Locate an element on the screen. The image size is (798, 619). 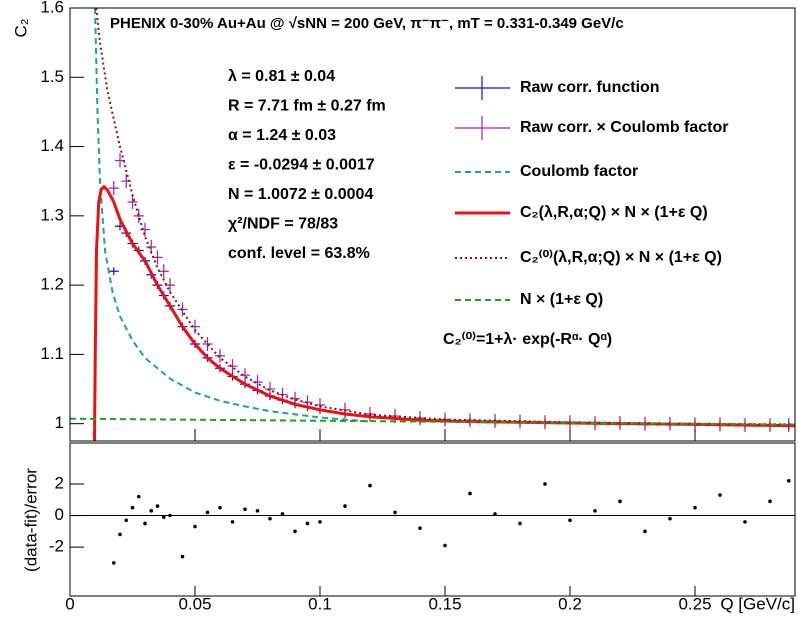
curve is located at coordinates (432, 421).